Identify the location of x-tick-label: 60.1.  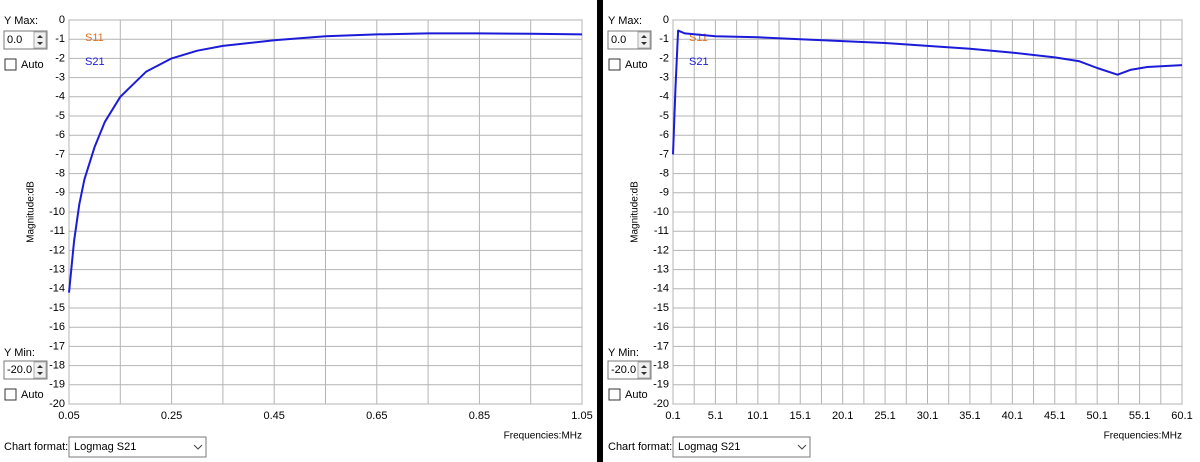
(1181, 416).